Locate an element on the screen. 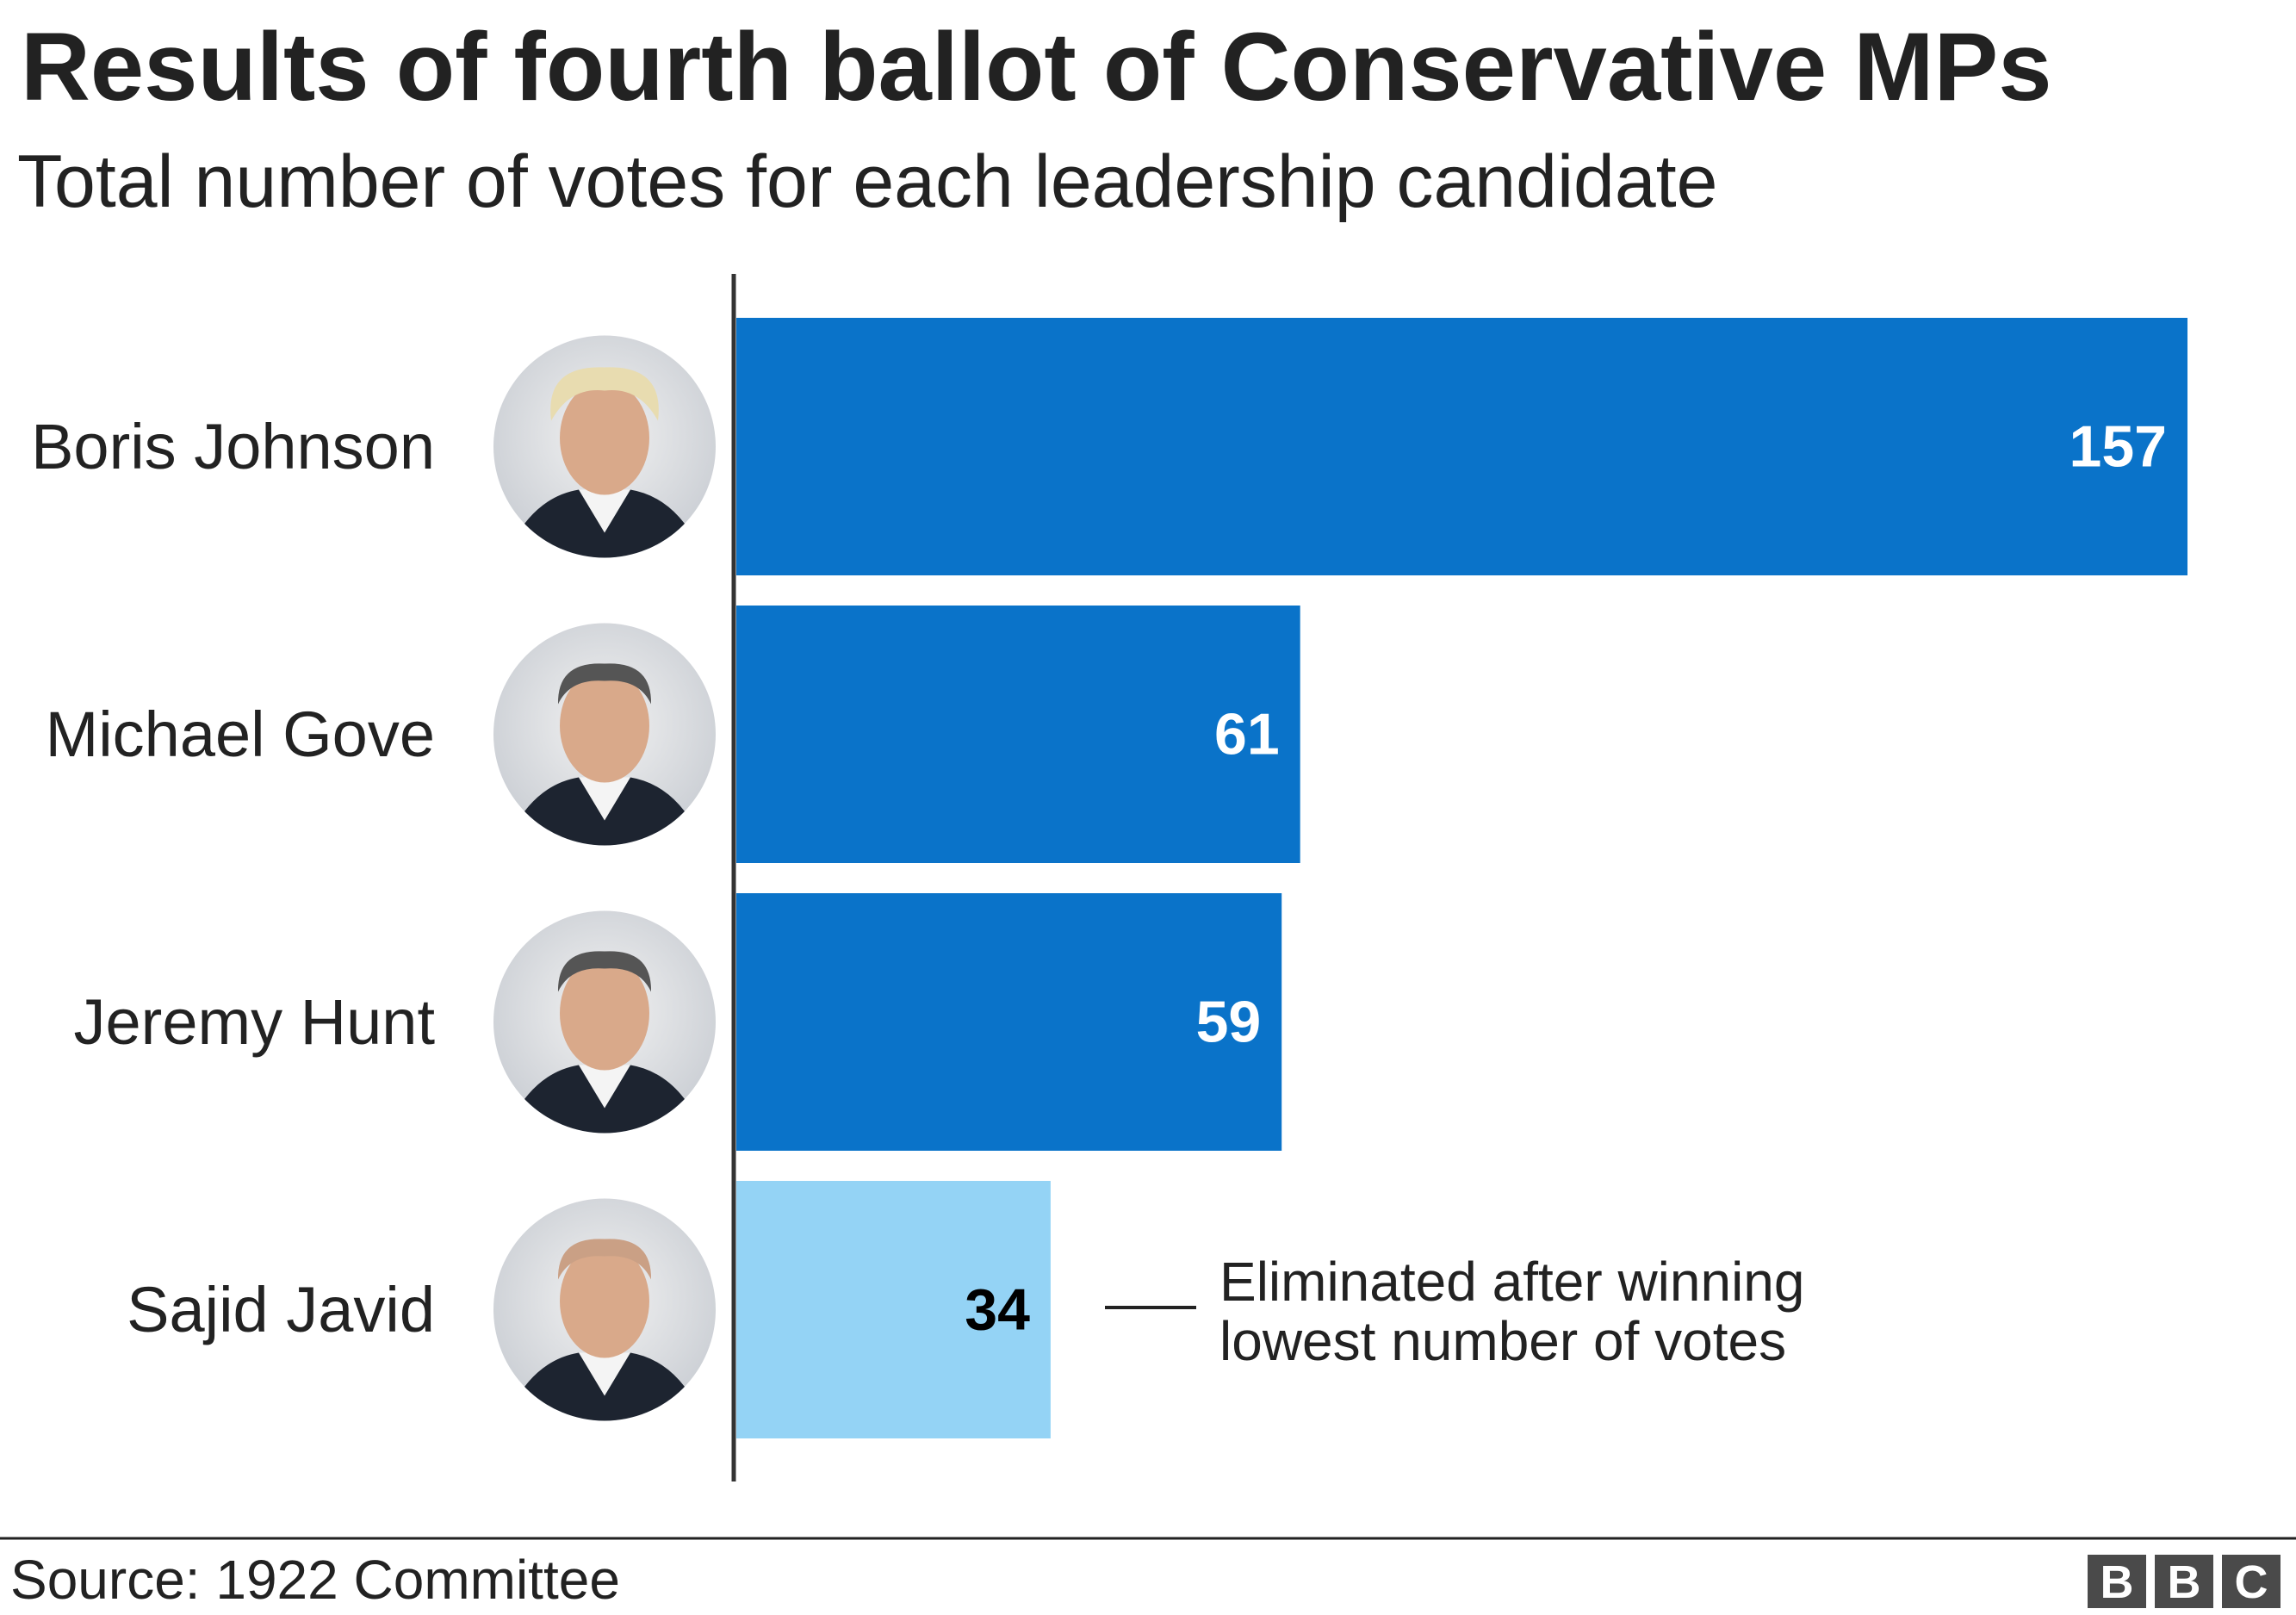  source: Source: 1922 Committee is located at coordinates (315, 1580).